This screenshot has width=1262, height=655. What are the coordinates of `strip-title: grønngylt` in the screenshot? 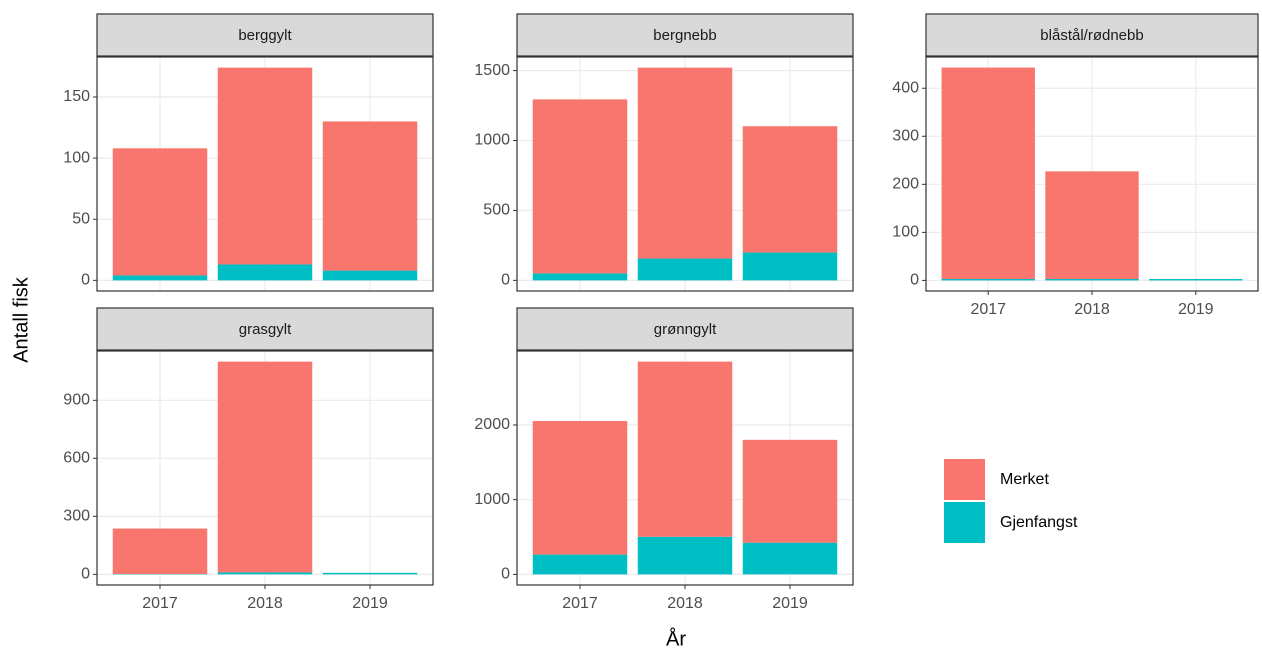 It's located at (685, 329).